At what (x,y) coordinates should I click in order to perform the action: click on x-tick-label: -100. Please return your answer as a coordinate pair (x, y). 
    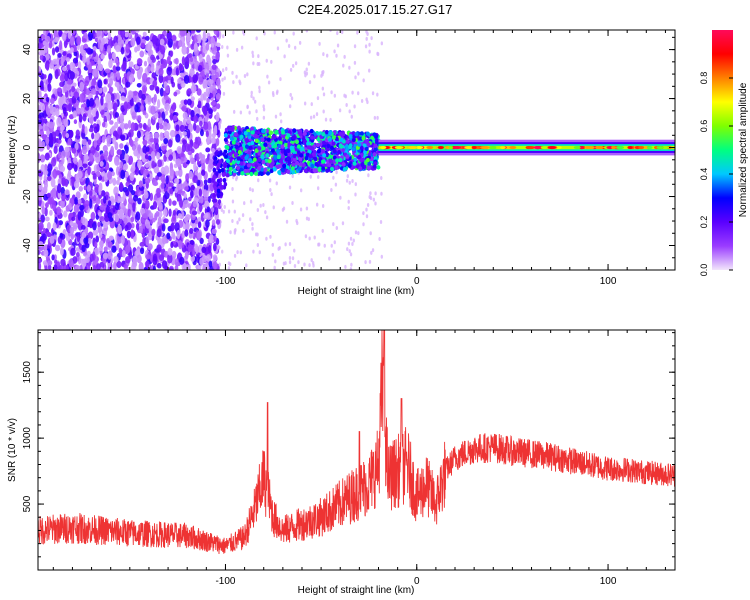
    Looking at the image, I should click on (225, 581).